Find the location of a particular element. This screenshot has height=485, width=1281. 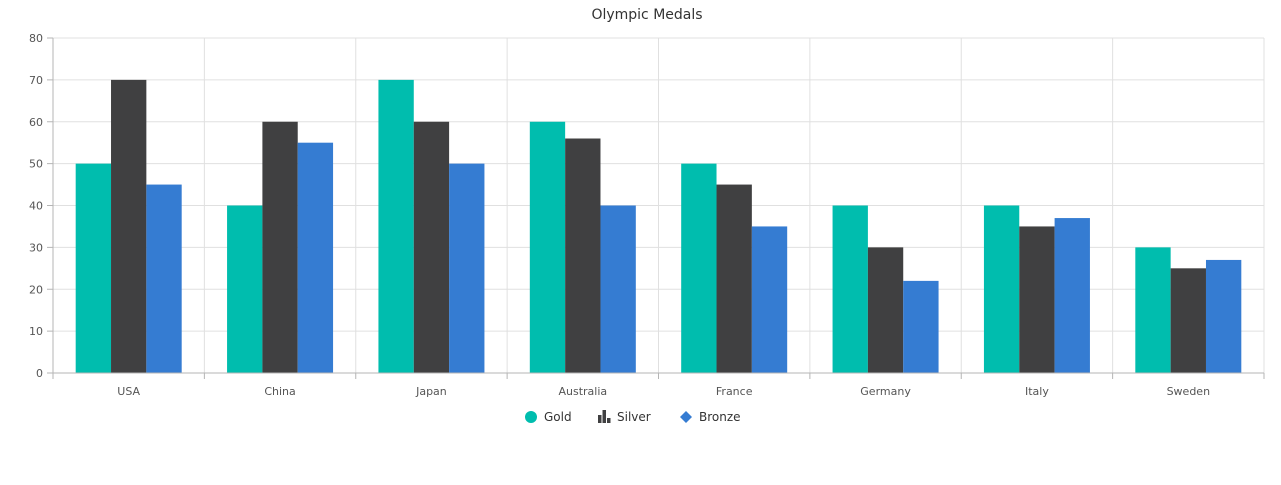

legend-item-bronze: Bronze is located at coordinates (710, 417).